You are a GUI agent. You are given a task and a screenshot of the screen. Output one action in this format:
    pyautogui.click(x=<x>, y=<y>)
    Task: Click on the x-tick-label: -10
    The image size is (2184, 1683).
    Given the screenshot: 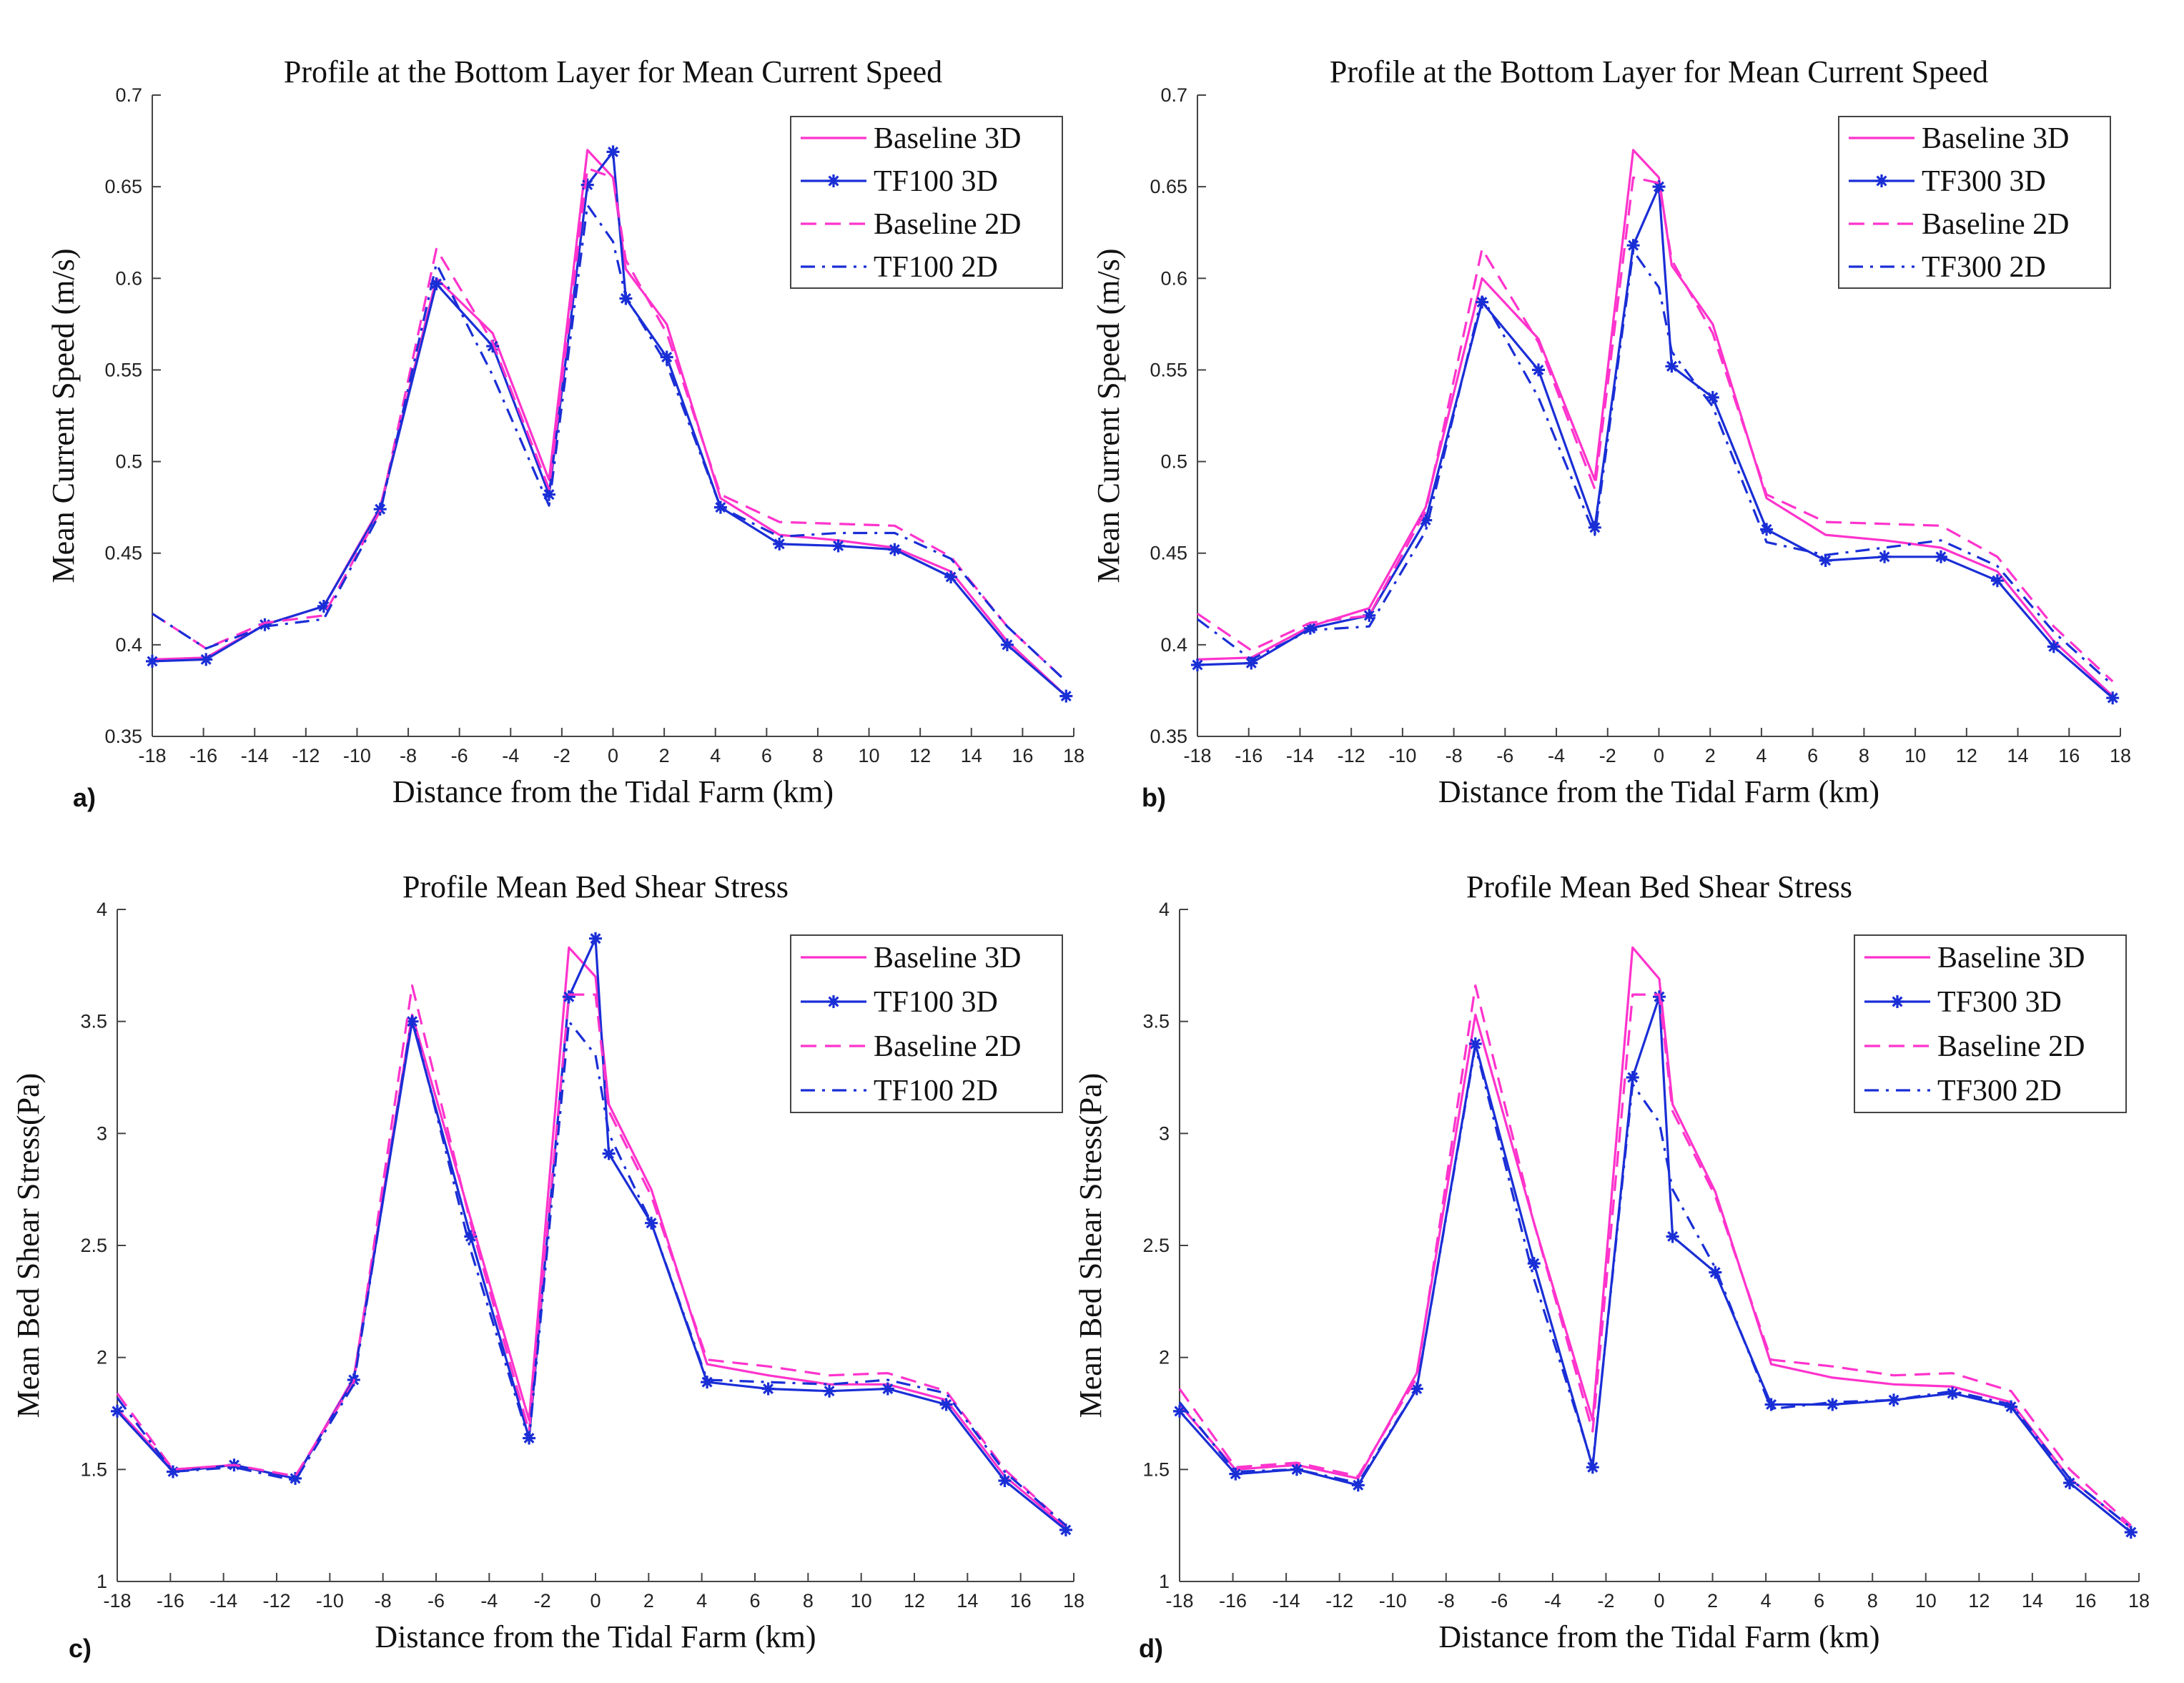 What is the action you would take?
    pyautogui.click(x=1402, y=755)
    